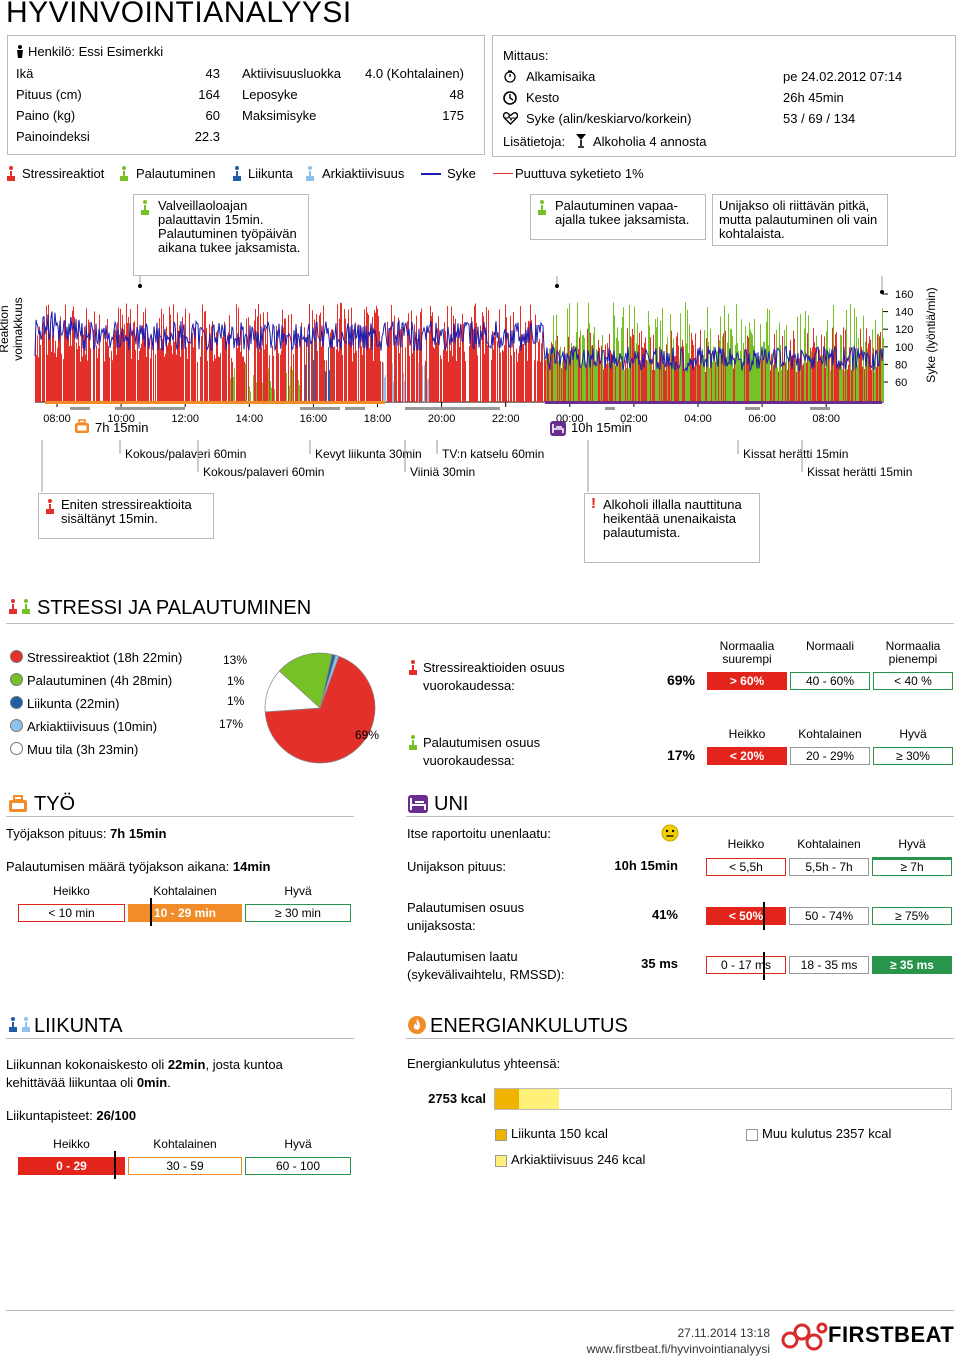 The image size is (960, 1362). What do you see at coordinates (913, 681) in the screenshot?
I see `stress-scale-cell: < 40 %` at bounding box center [913, 681].